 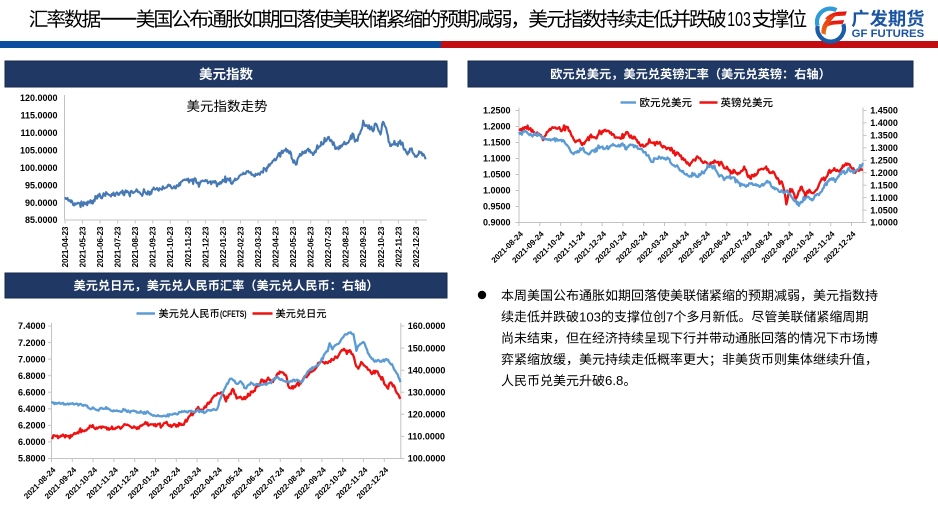 I want to click on svg-text: GF FUTURES, so click(x=888, y=34).